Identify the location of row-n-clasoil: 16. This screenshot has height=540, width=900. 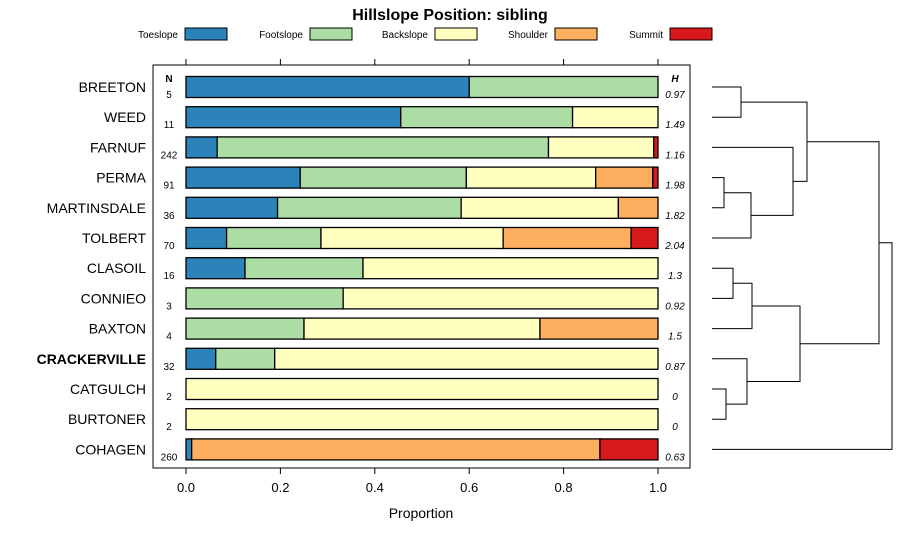
(169, 276).